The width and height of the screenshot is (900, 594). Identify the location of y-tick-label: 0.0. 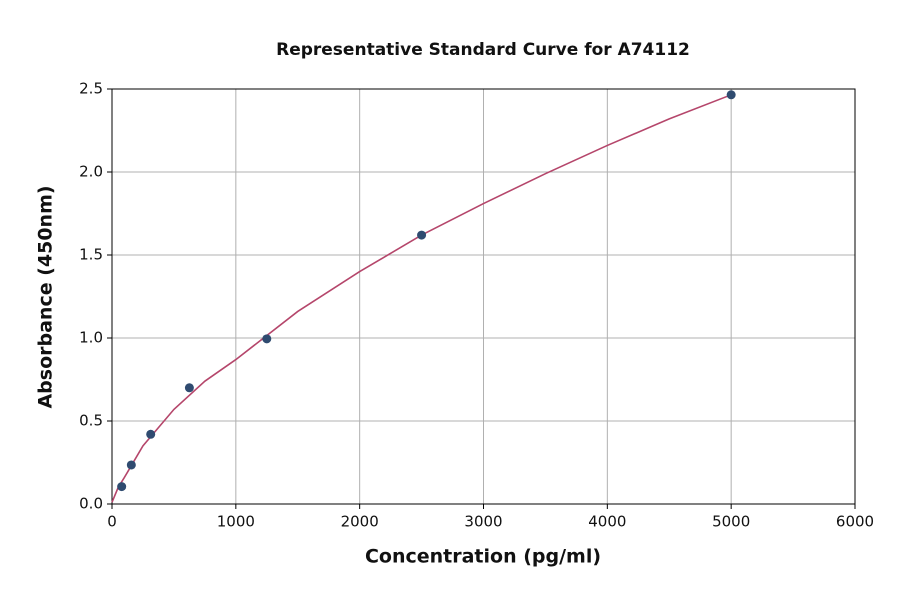
(91, 504).